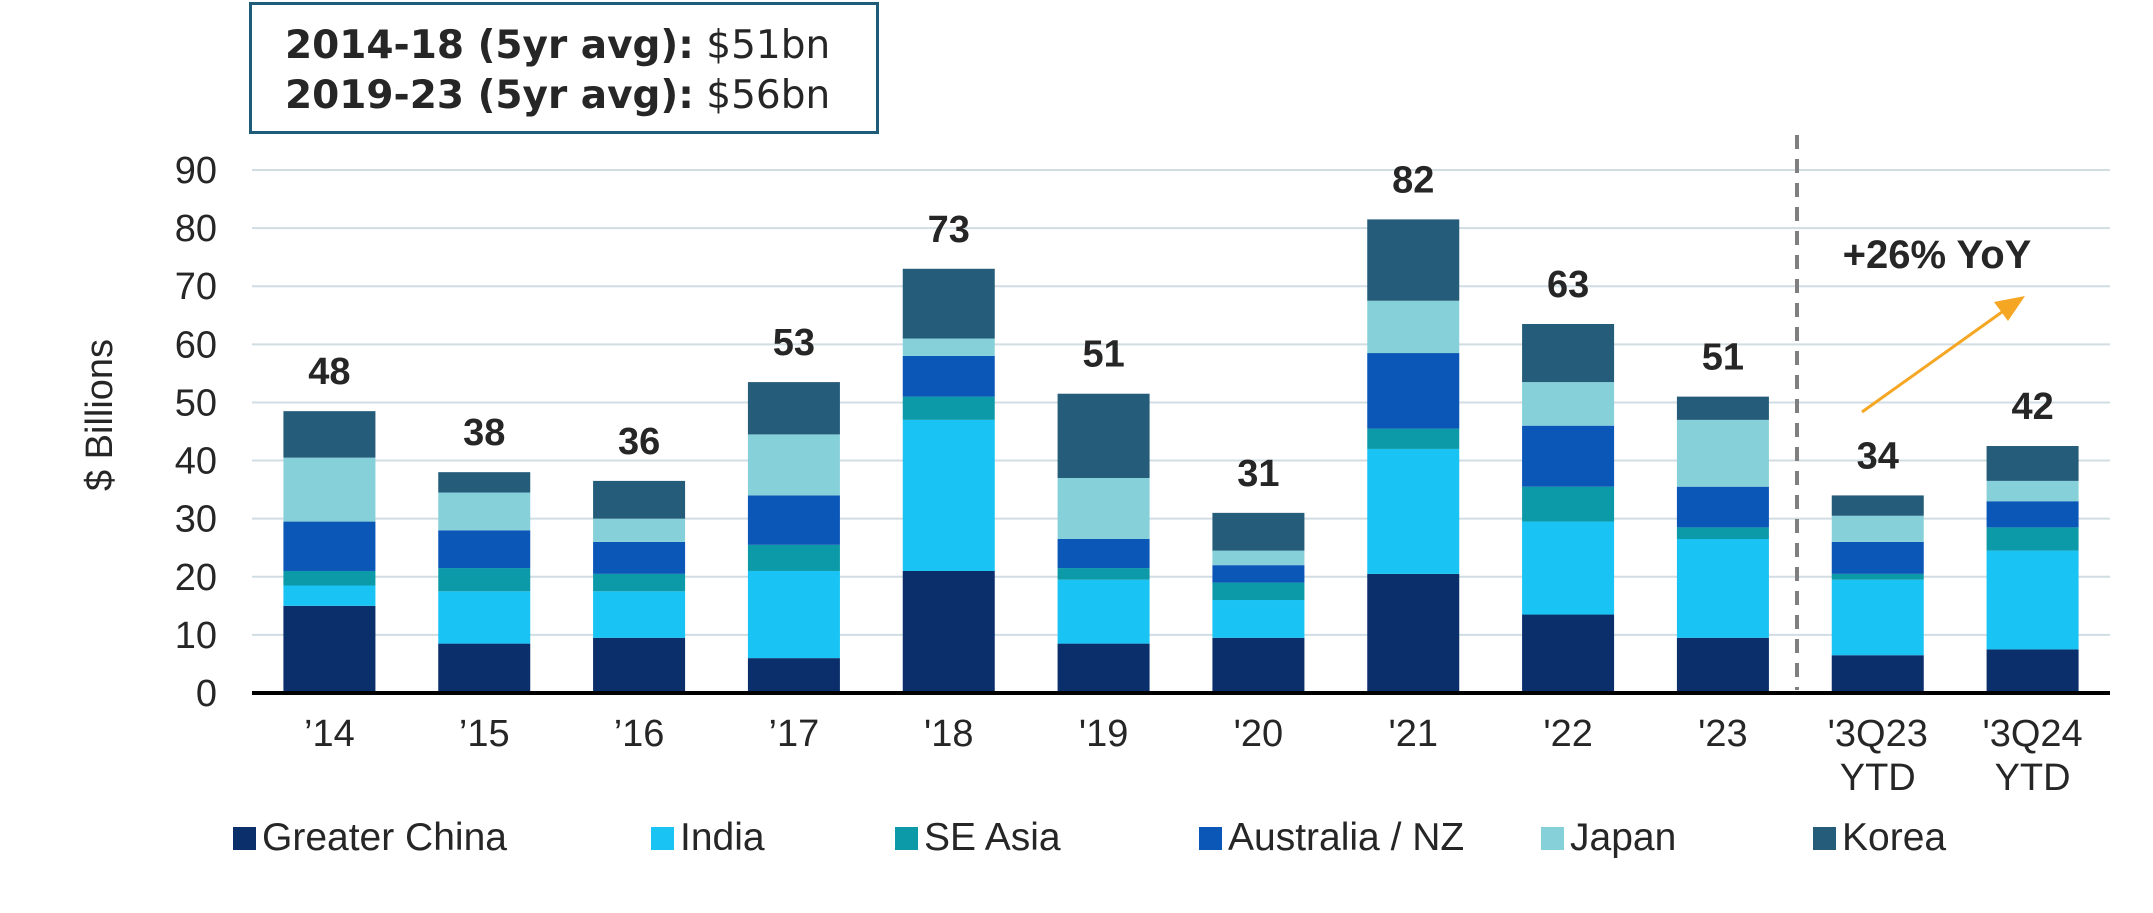 This screenshot has width=2153, height=913. Describe the element at coordinates (2032, 756) in the screenshot. I see `x-tick-label: '3Q24 YTD` at that location.